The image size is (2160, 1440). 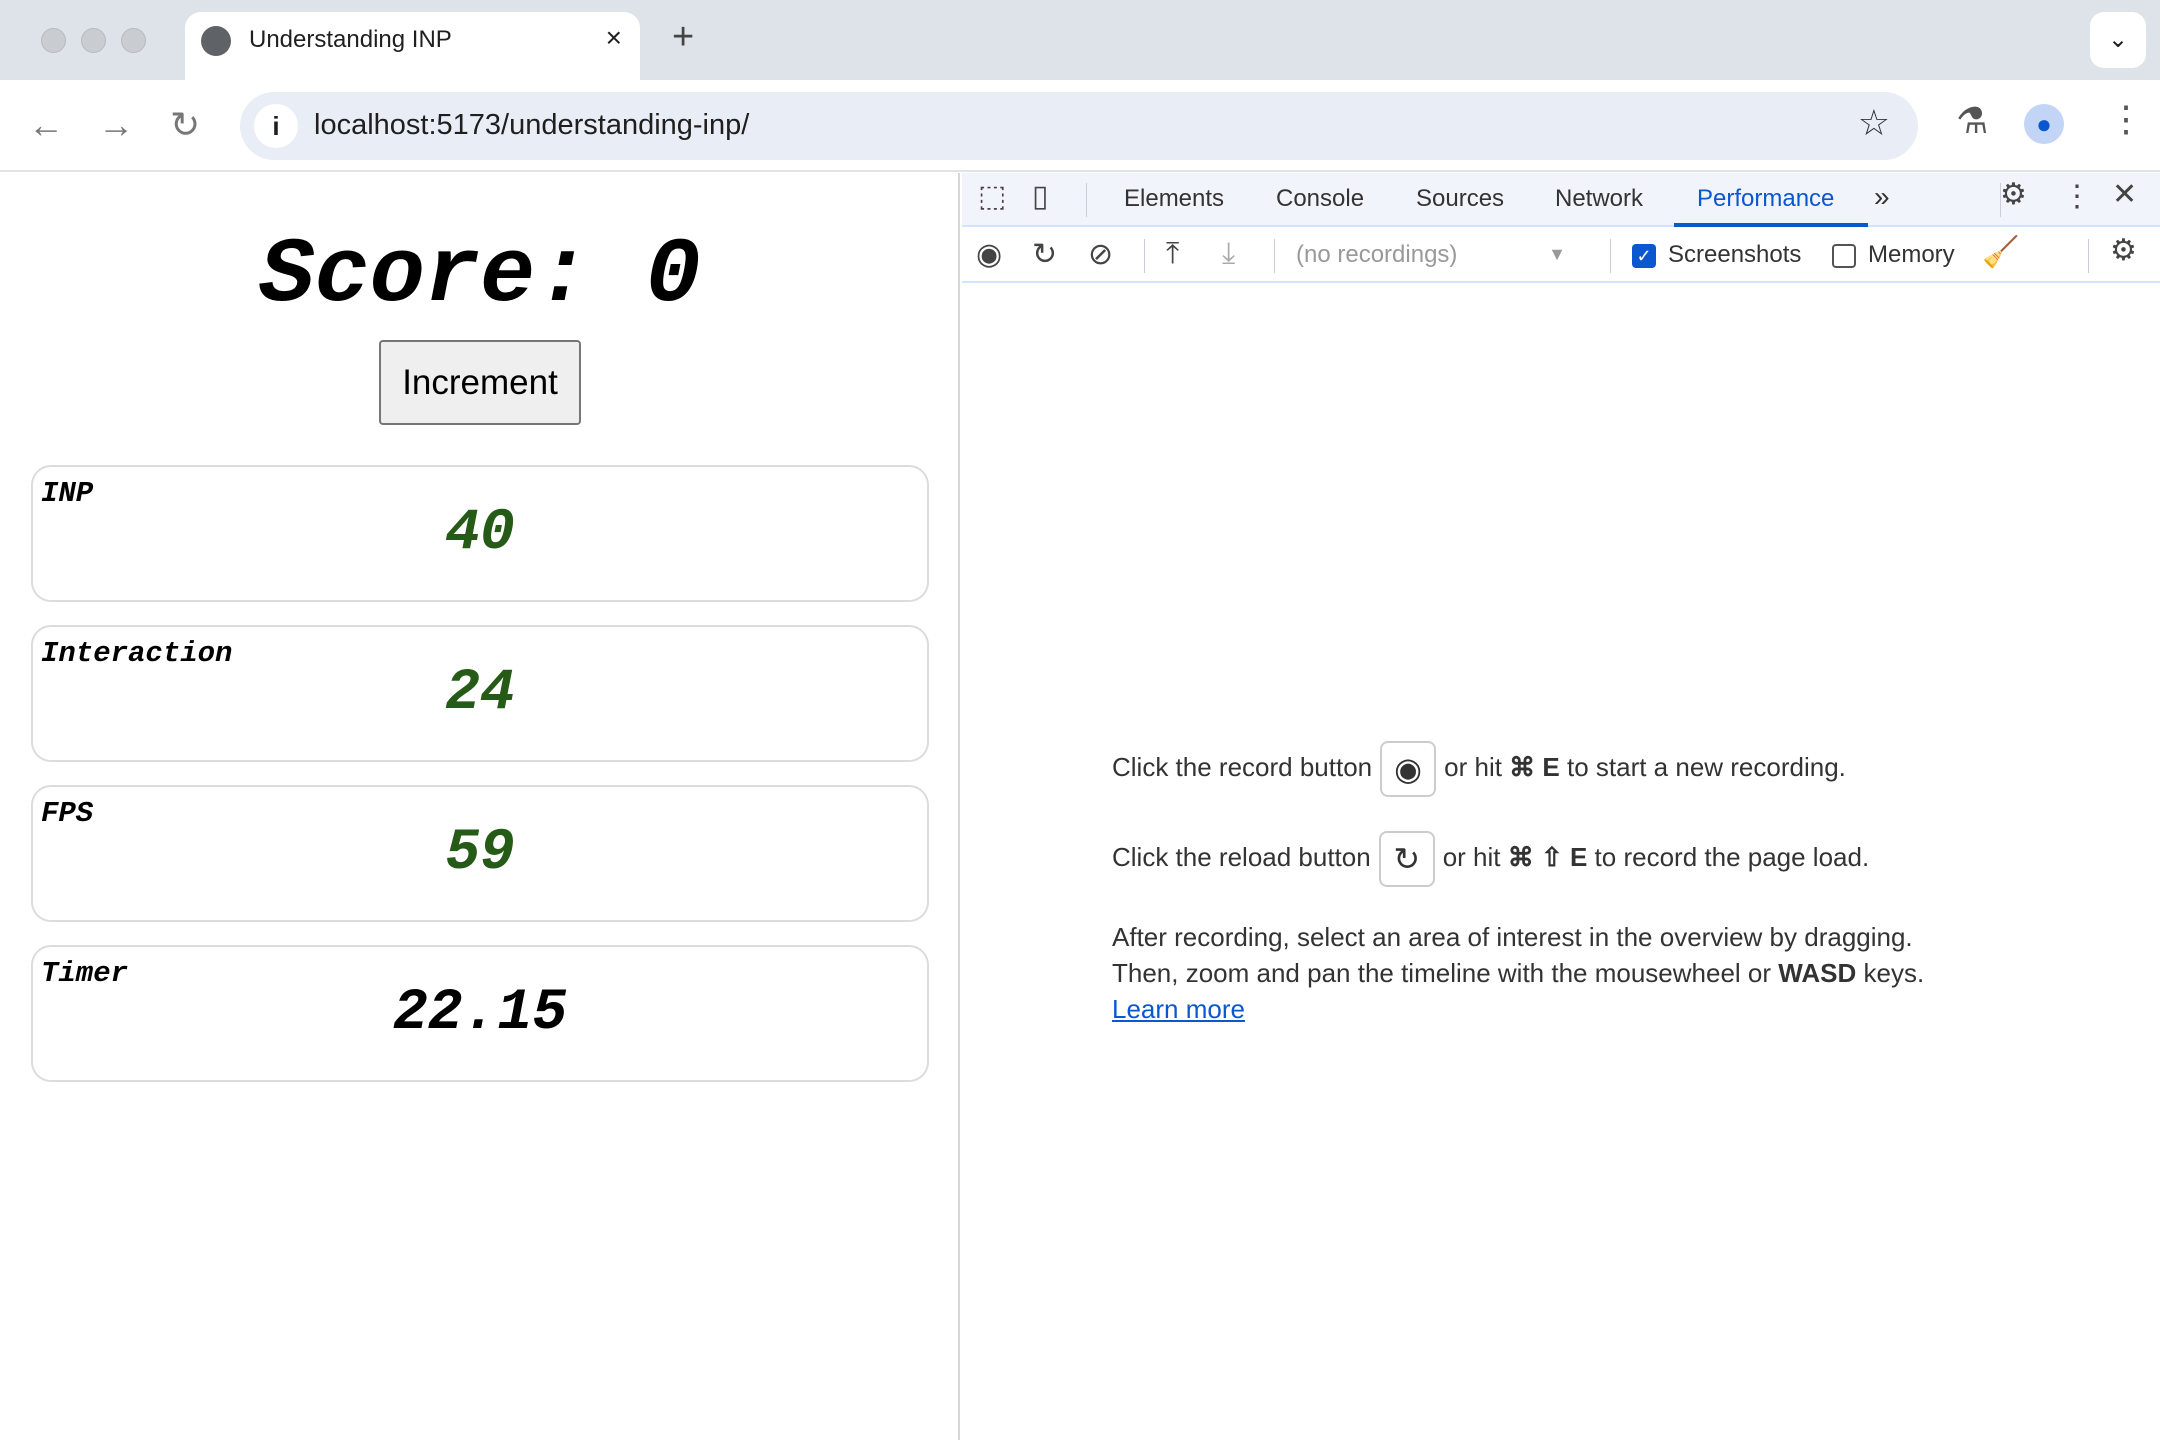 What do you see at coordinates (2001, 252) in the screenshot?
I see `garbage-collect-broom-icon: 🧹` at bounding box center [2001, 252].